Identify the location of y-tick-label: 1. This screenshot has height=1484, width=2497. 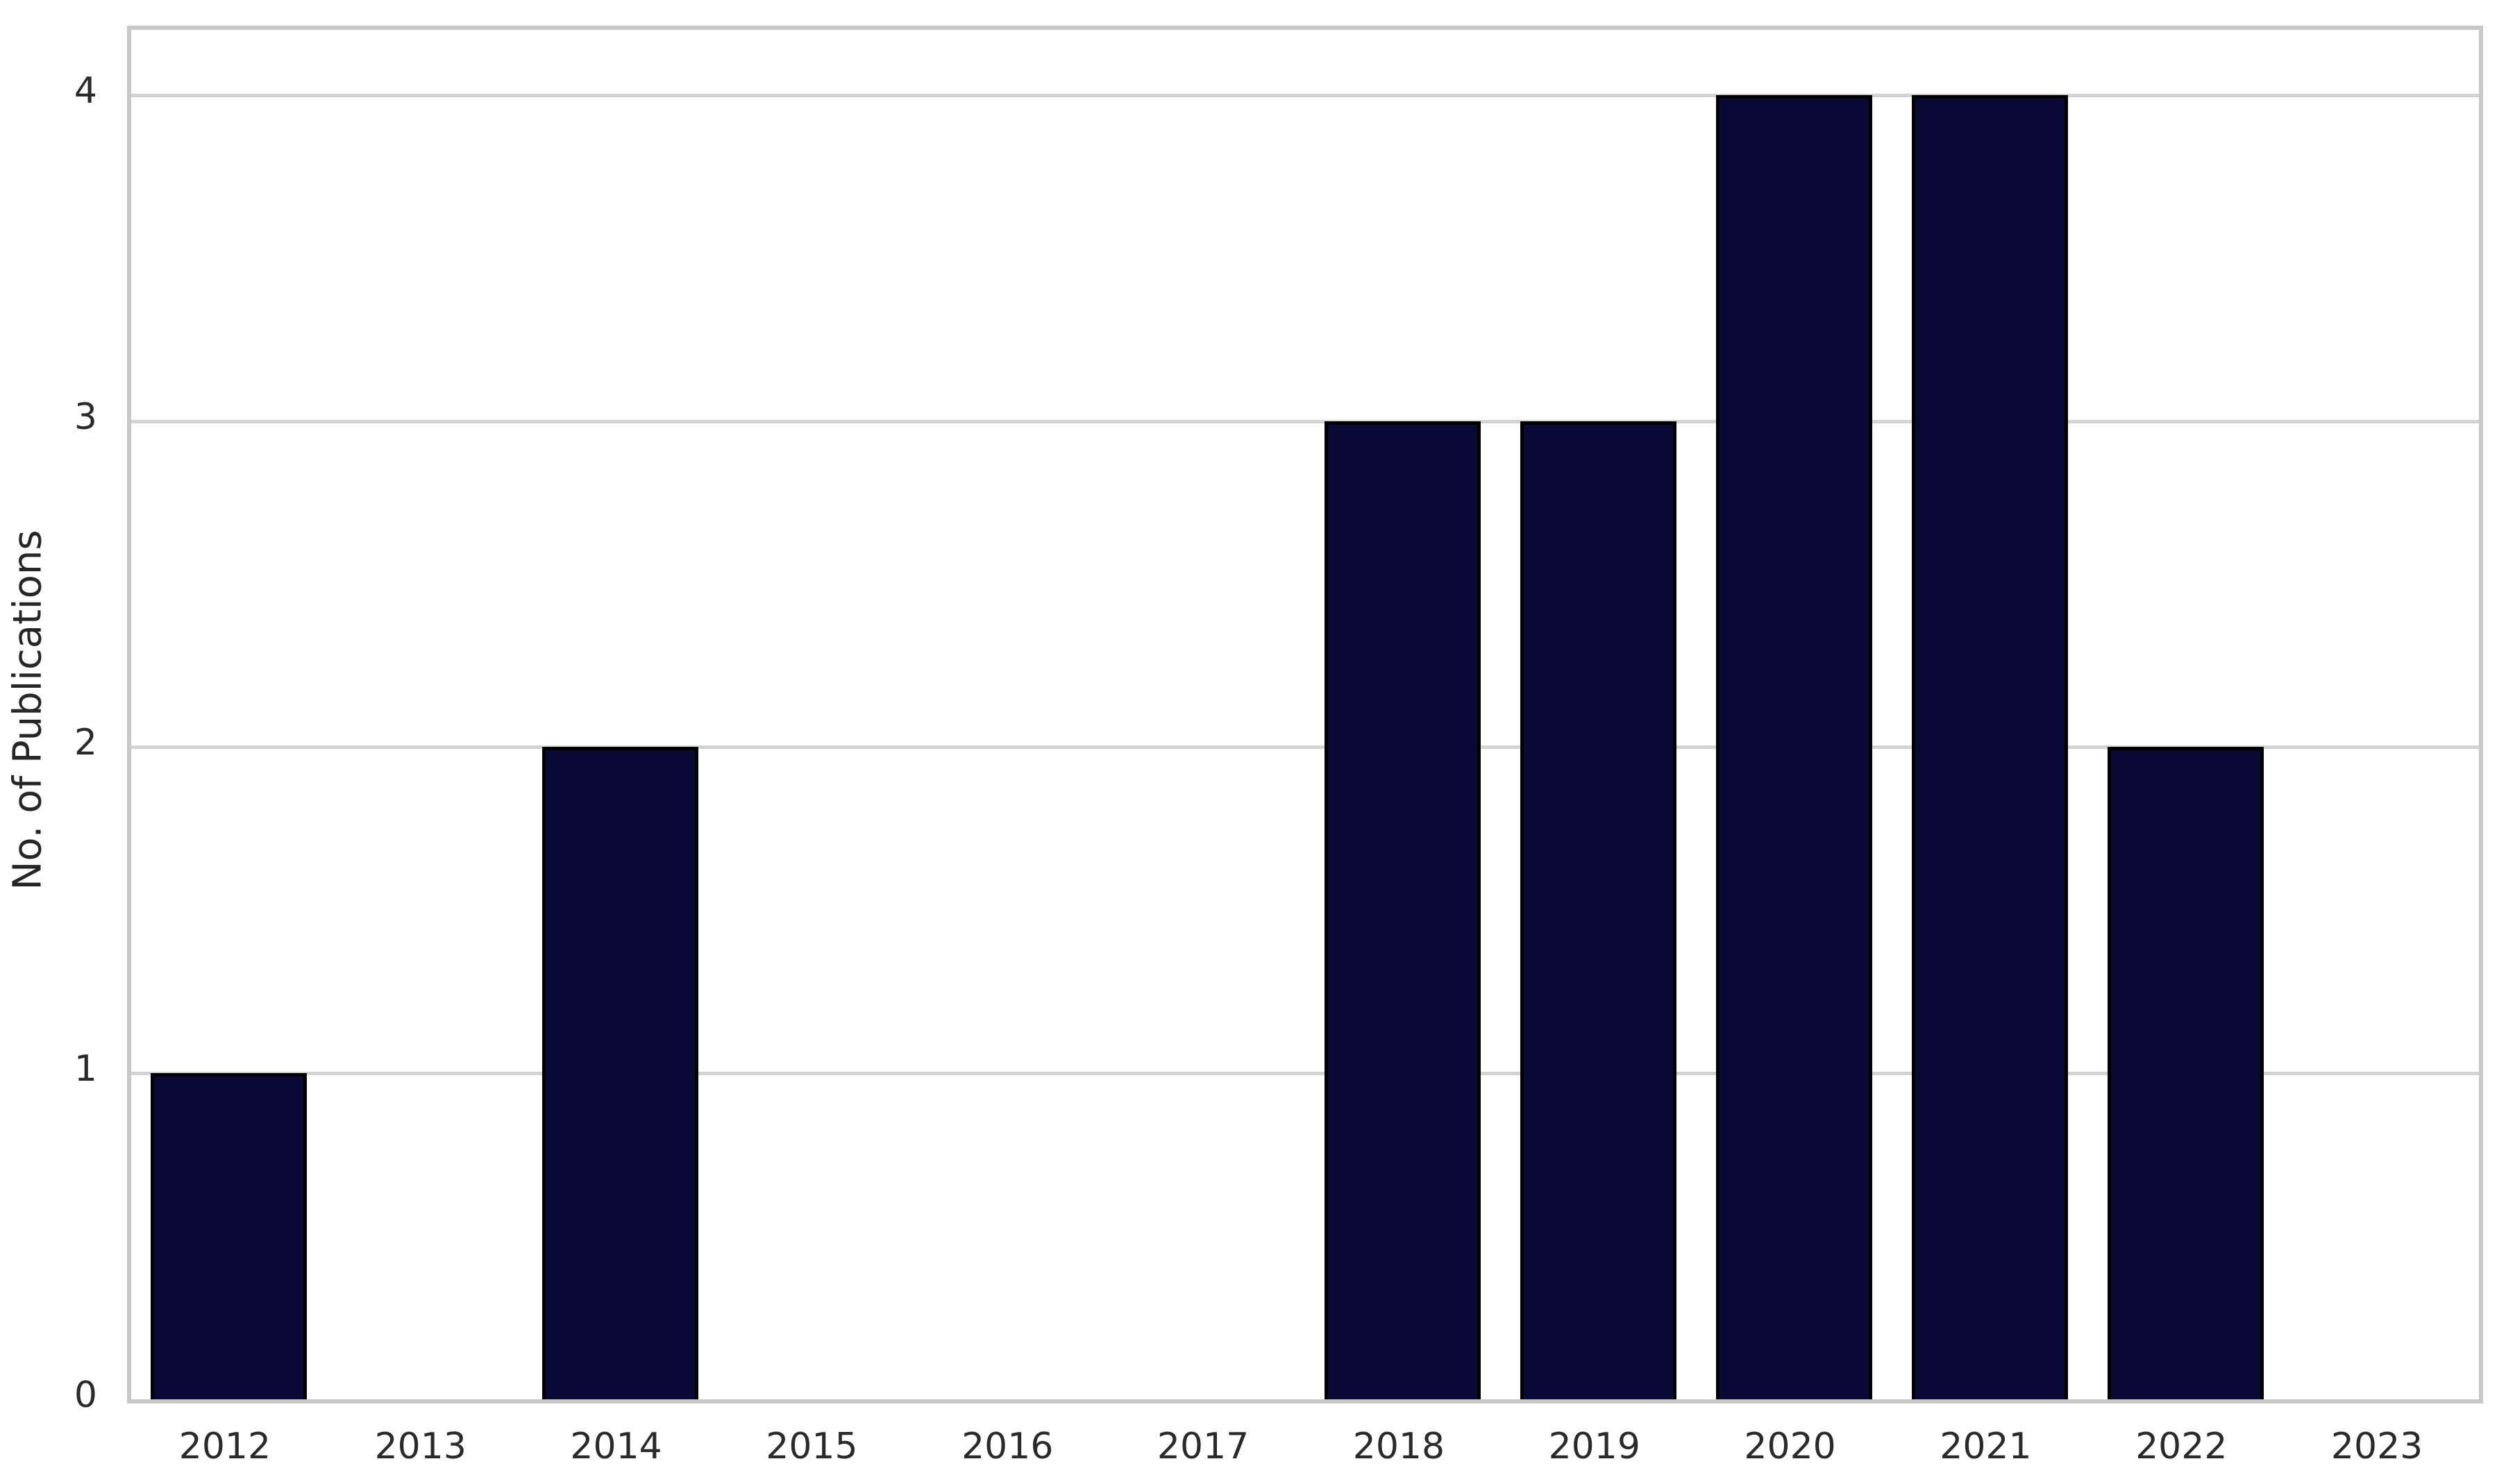
(86, 1069).